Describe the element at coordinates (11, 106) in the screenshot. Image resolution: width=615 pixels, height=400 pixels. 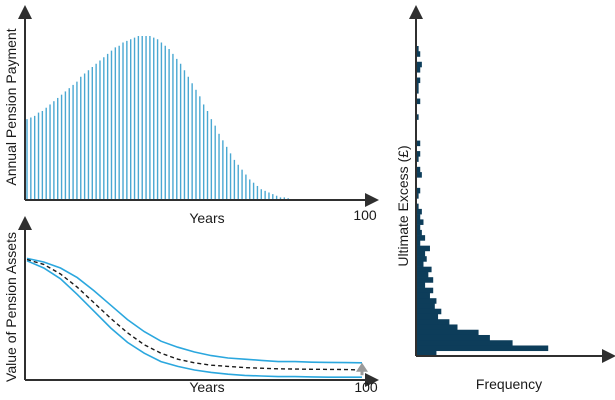
I see `p1-y-axis-label: Annual Pension Payment` at that location.